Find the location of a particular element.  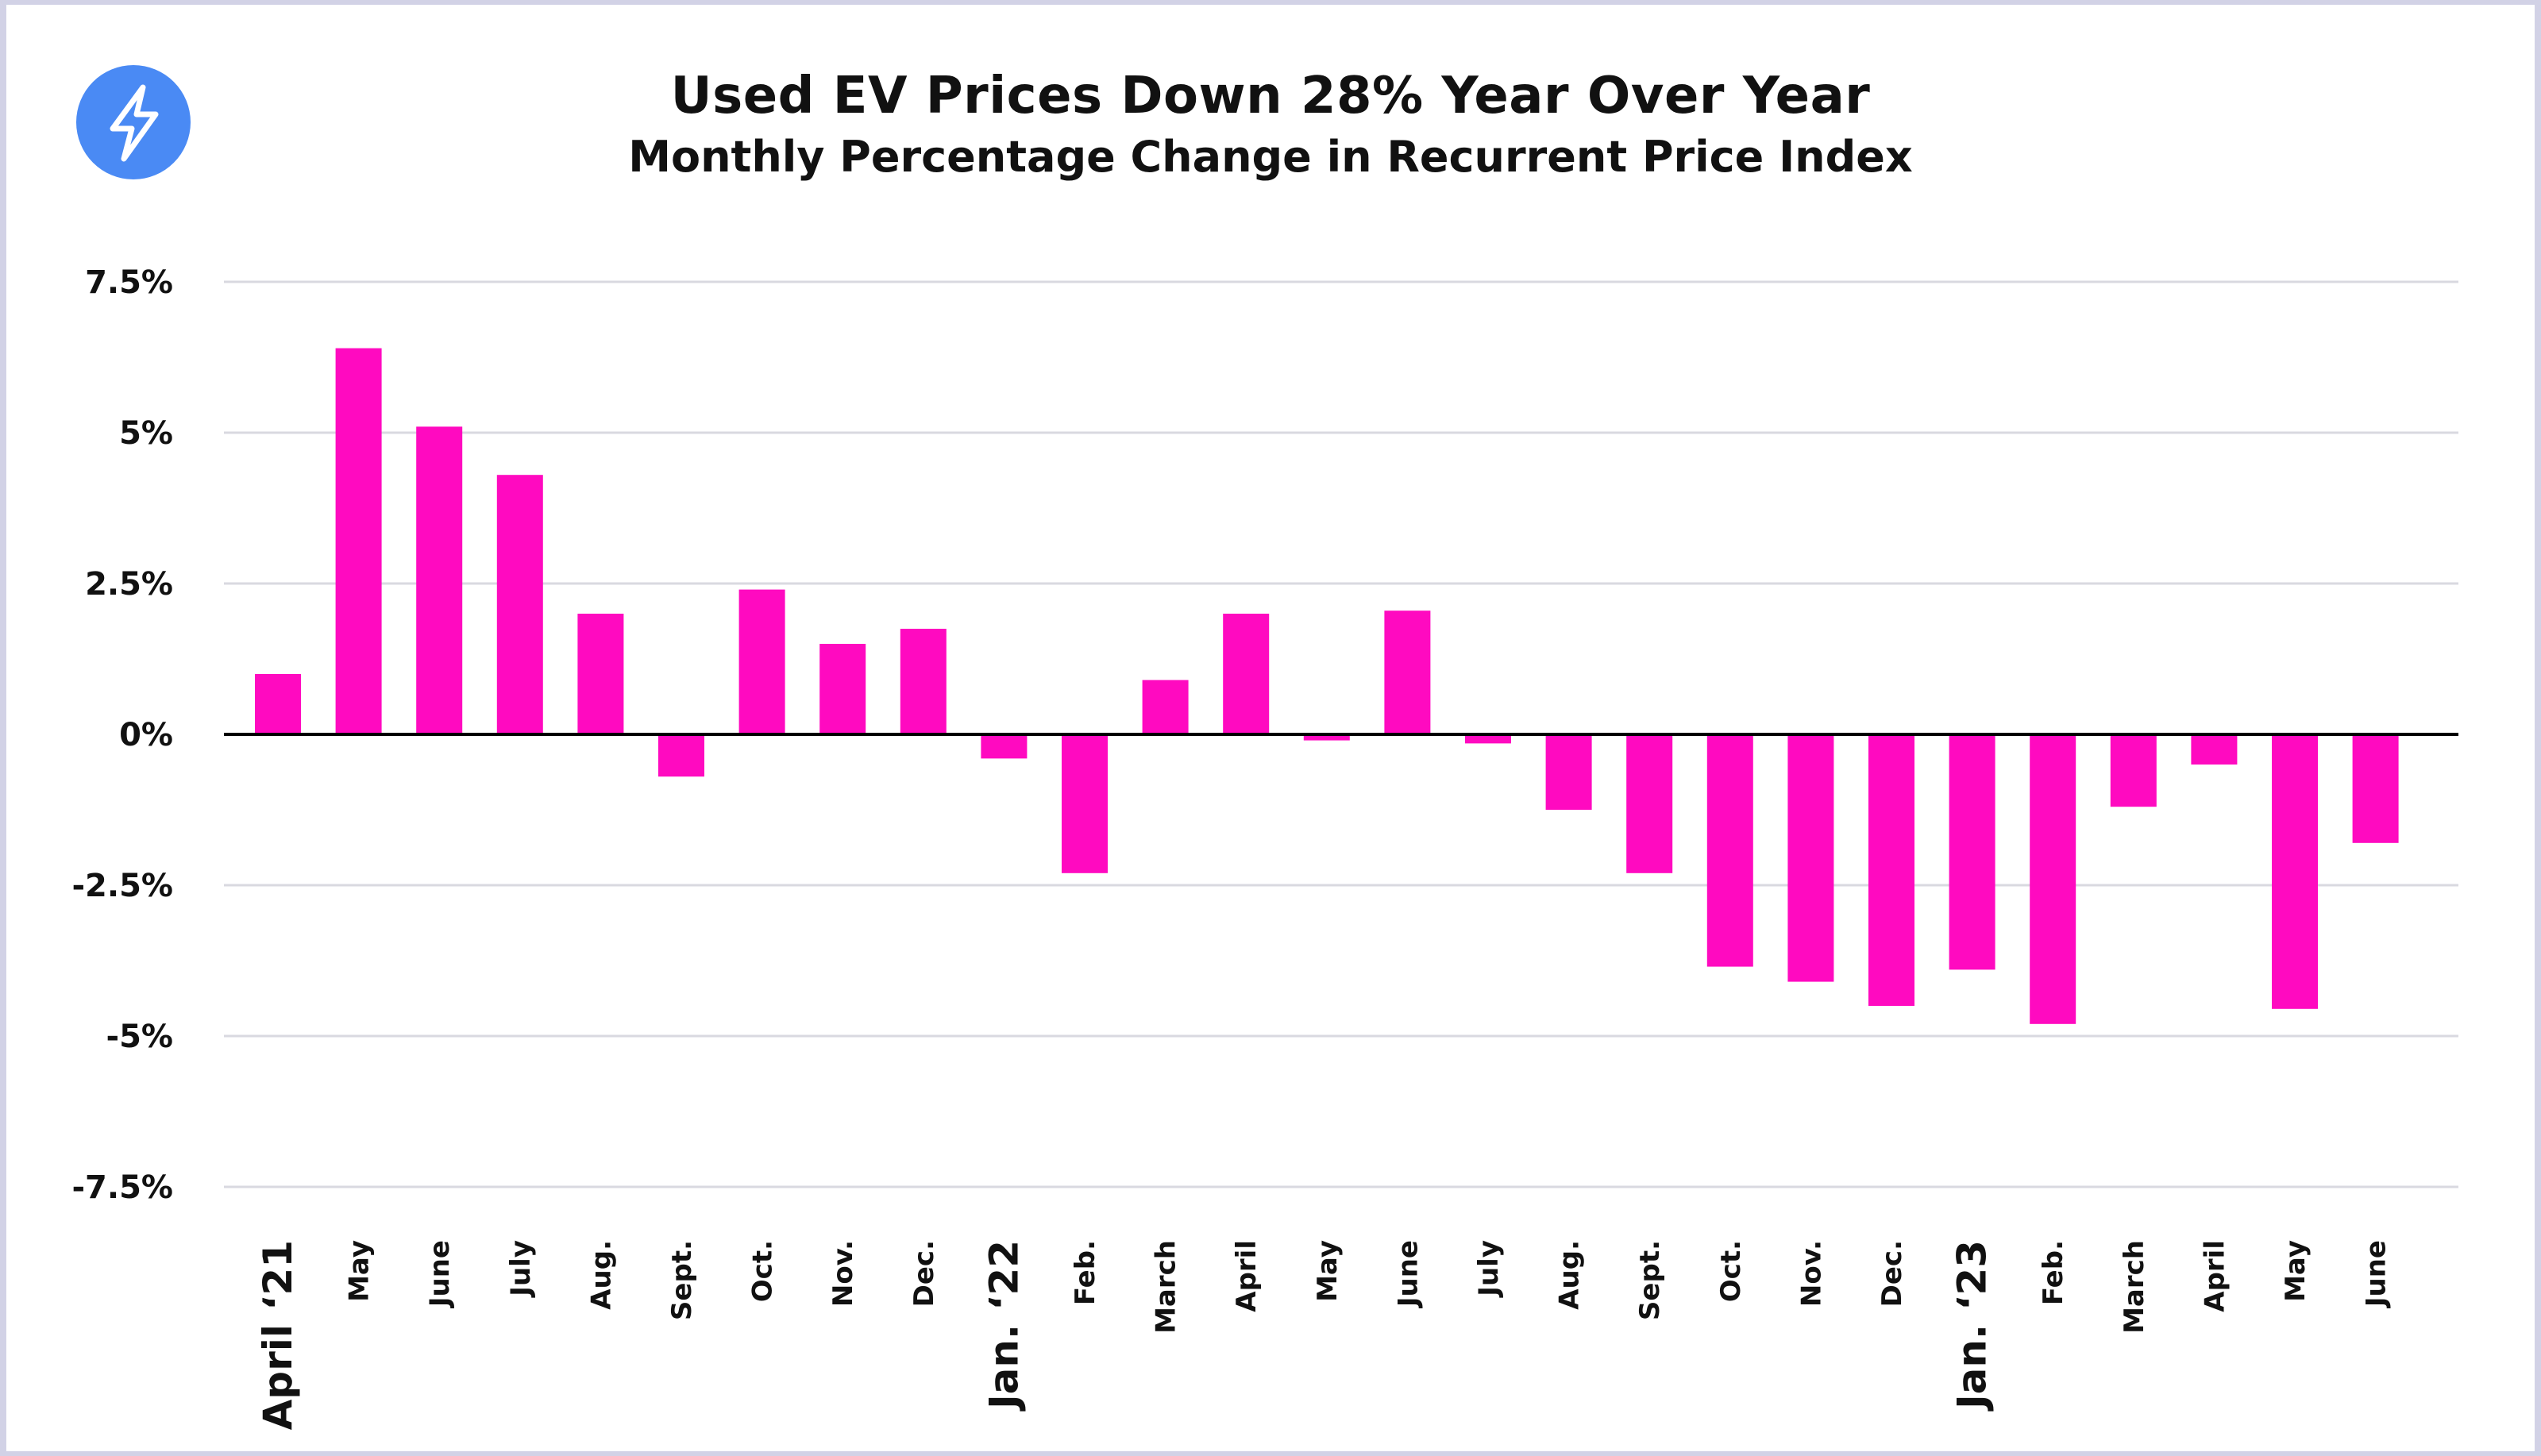

y-axis-labels: 7.5% 5% 2.5% 0% -2.5% -5% -7.5% is located at coordinates (122, 735).